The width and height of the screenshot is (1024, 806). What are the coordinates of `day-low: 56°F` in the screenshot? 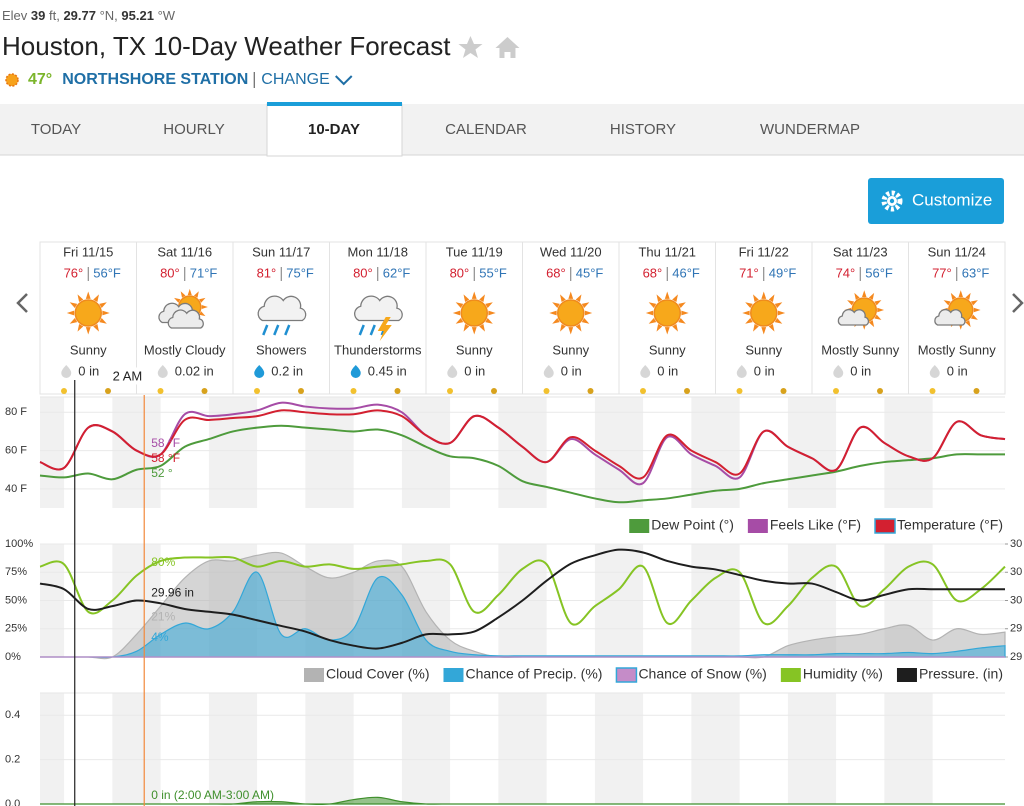 It's located at (879, 272).